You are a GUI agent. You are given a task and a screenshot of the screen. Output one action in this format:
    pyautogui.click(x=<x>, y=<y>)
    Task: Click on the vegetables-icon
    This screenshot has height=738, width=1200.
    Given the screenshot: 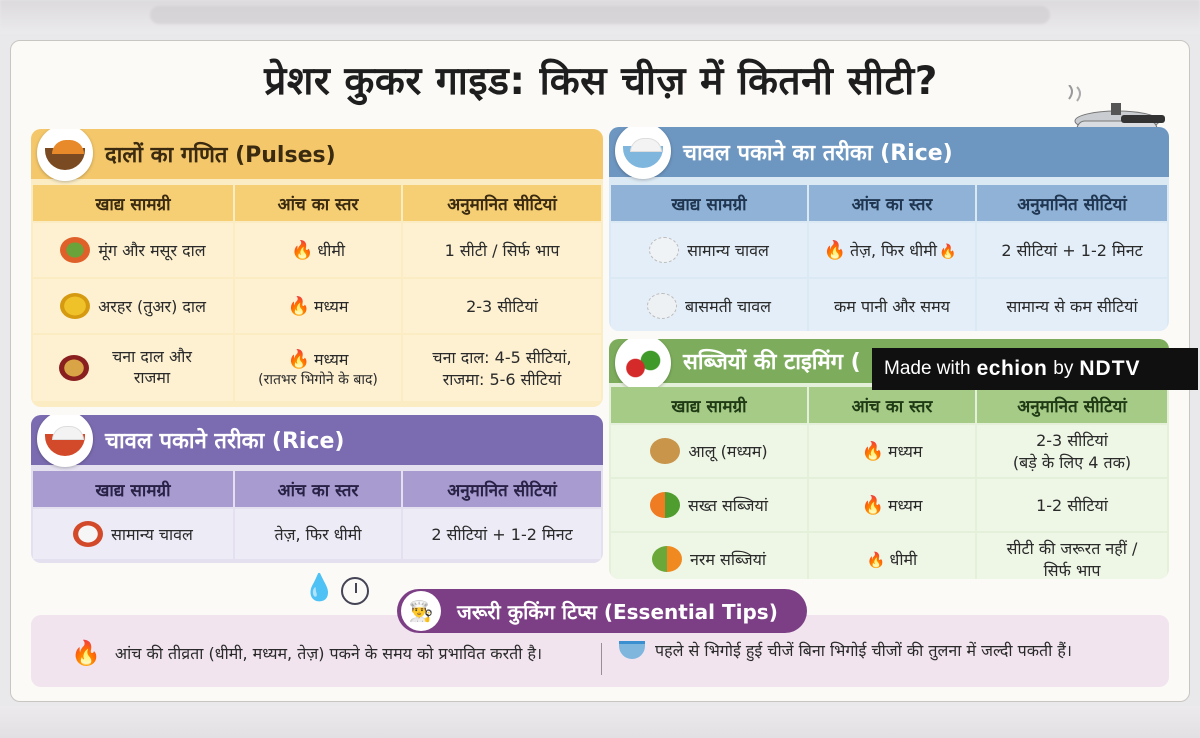 What is the action you would take?
    pyautogui.click(x=643, y=365)
    